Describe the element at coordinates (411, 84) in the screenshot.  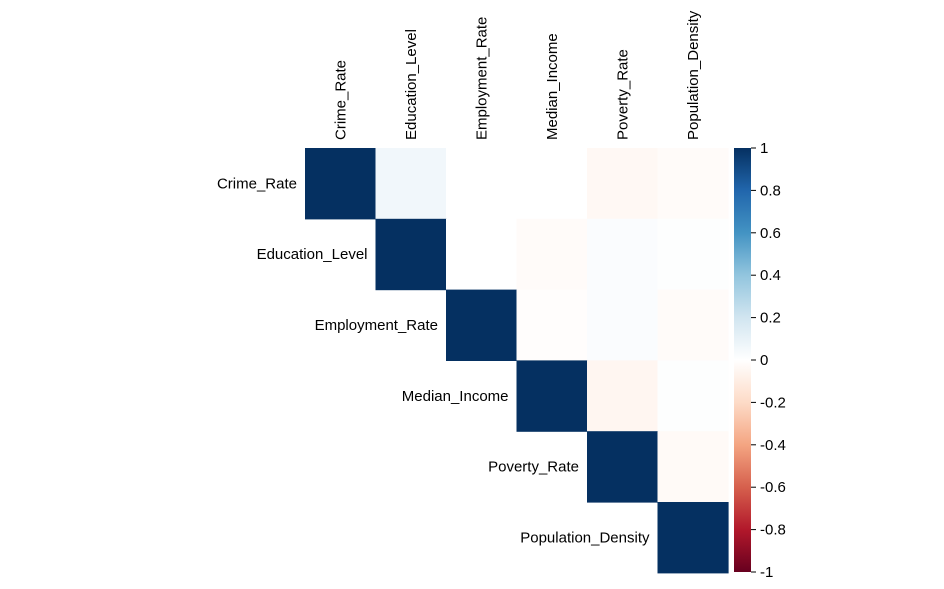
I see `column-label: Education_Level` at that location.